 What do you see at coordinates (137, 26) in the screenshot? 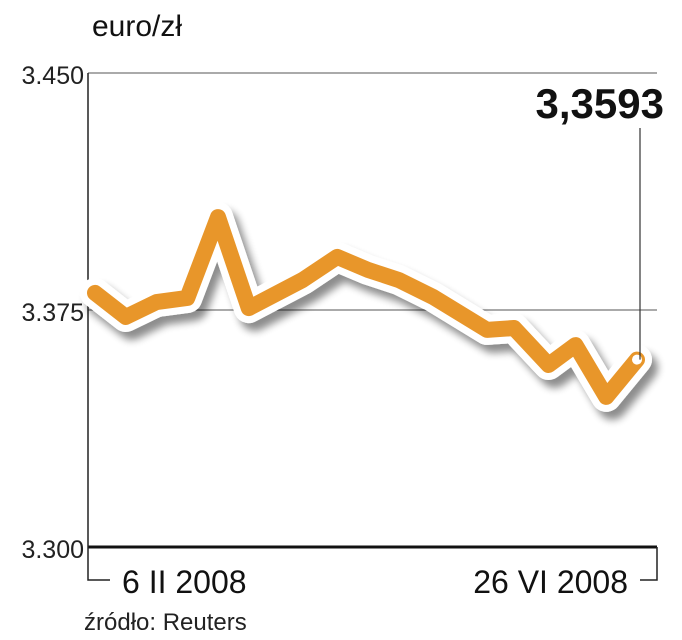
I see `chart-title: euro/zł` at bounding box center [137, 26].